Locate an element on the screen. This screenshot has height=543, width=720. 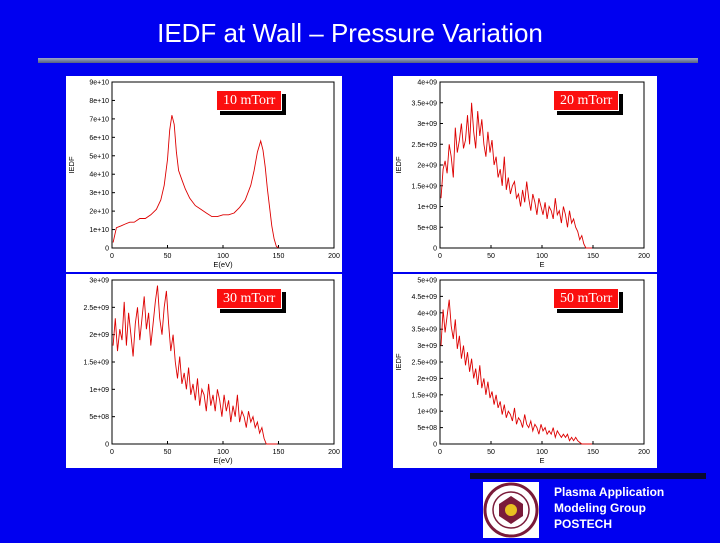
postech-logo is located at coordinates (511, 510).